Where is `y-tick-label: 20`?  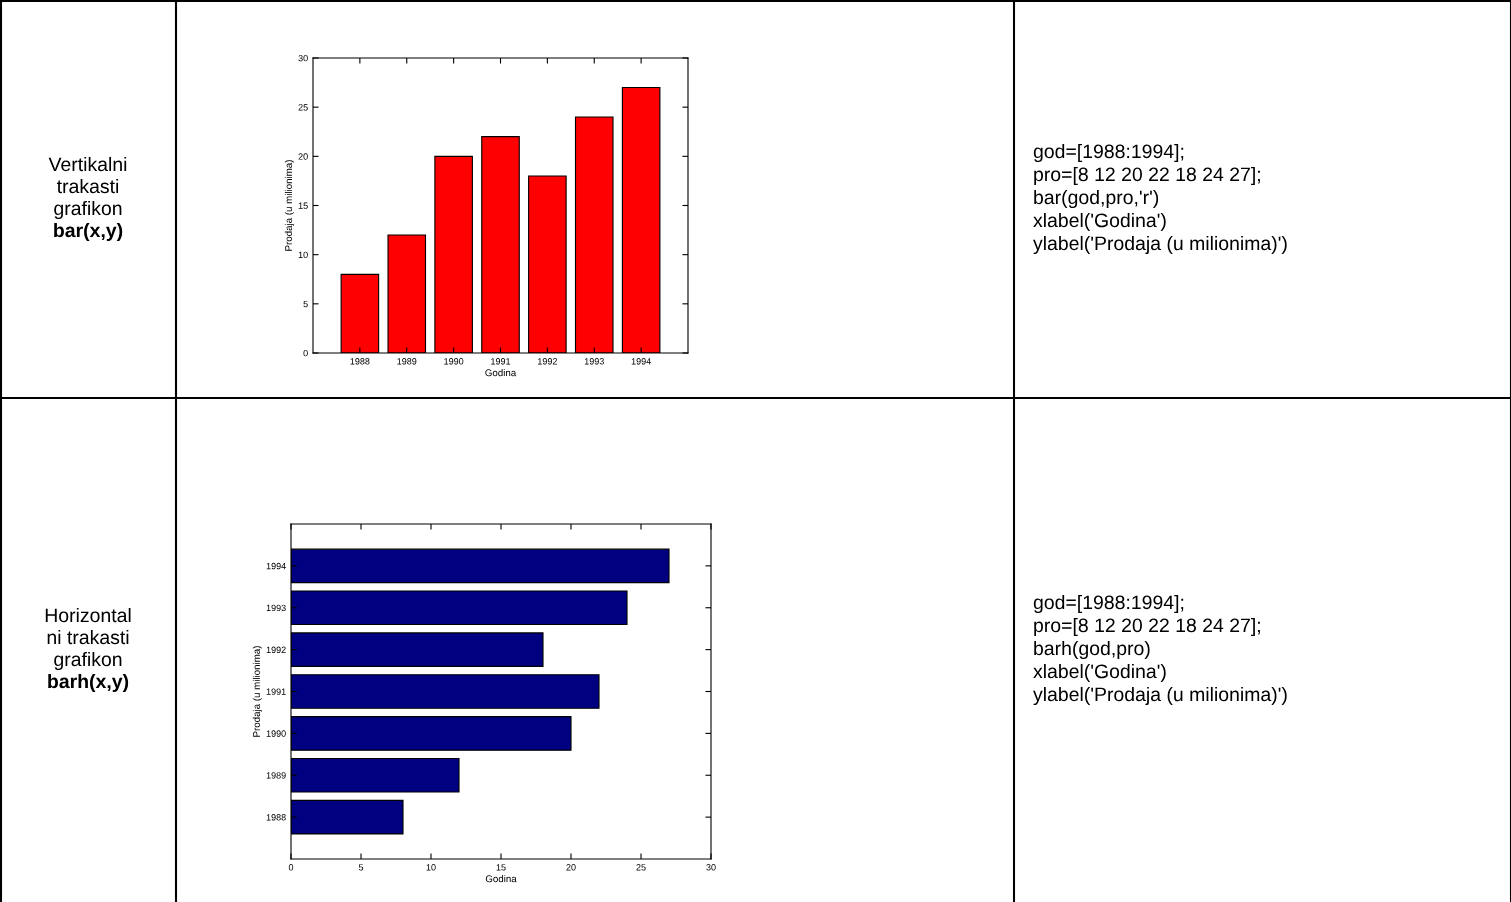
y-tick-label: 20 is located at coordinates (303, 156).